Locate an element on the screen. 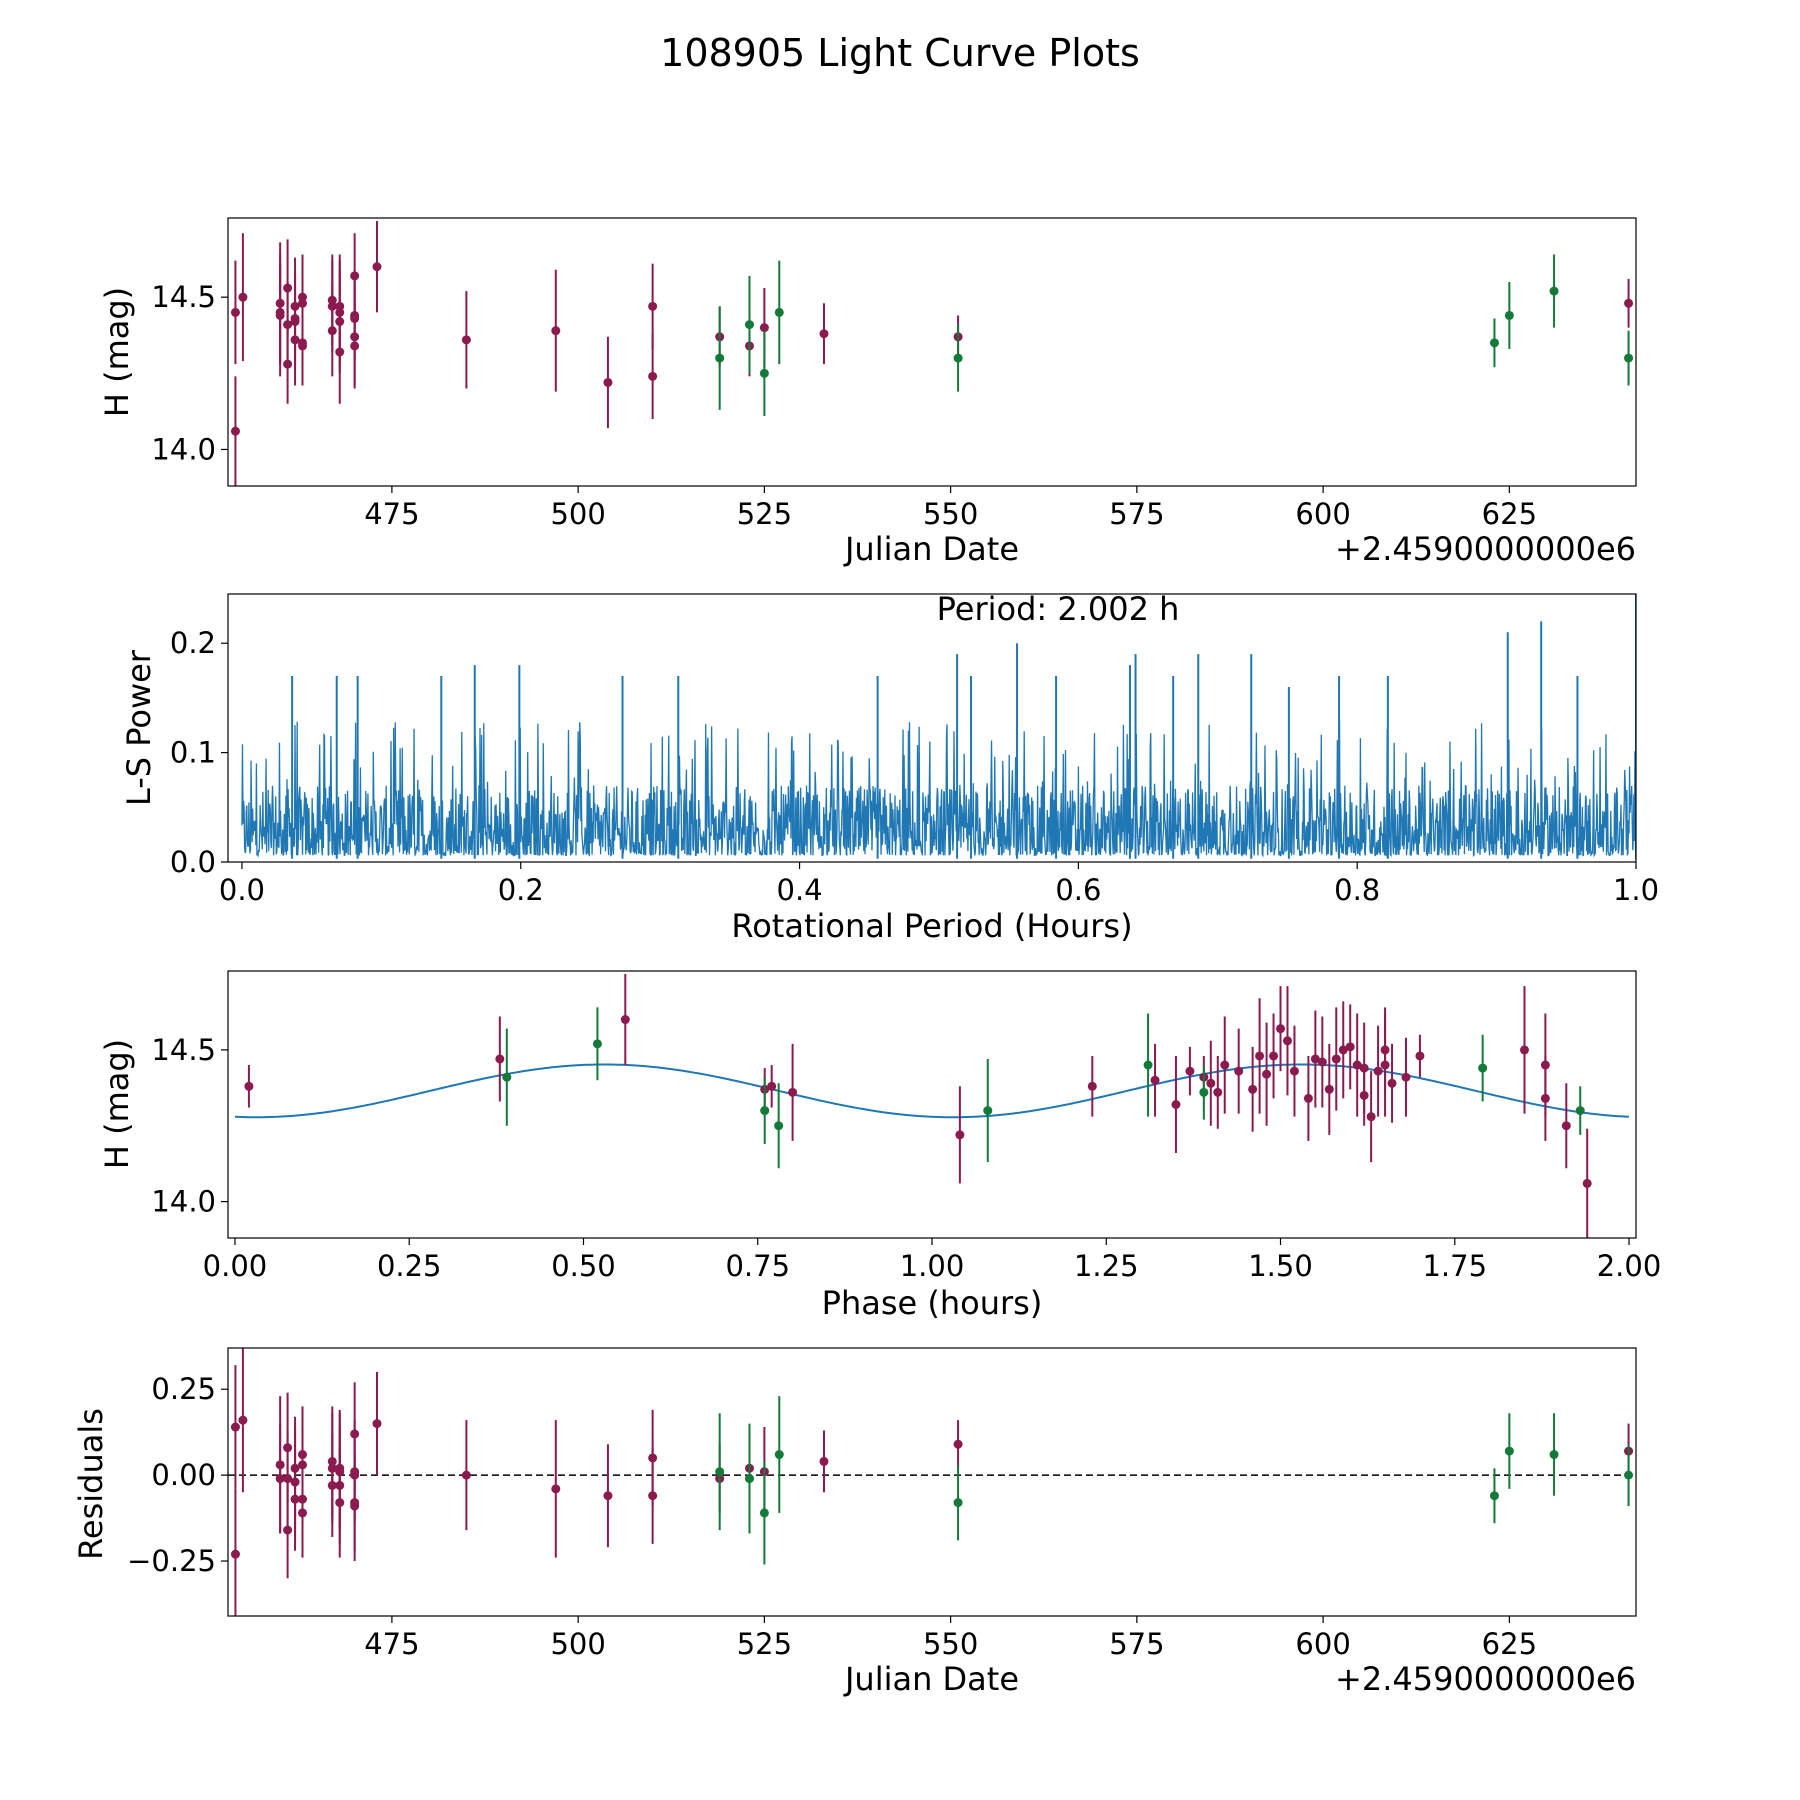  lightcurve-ytick-label: 14.5 is located at coordinates (183, 297).